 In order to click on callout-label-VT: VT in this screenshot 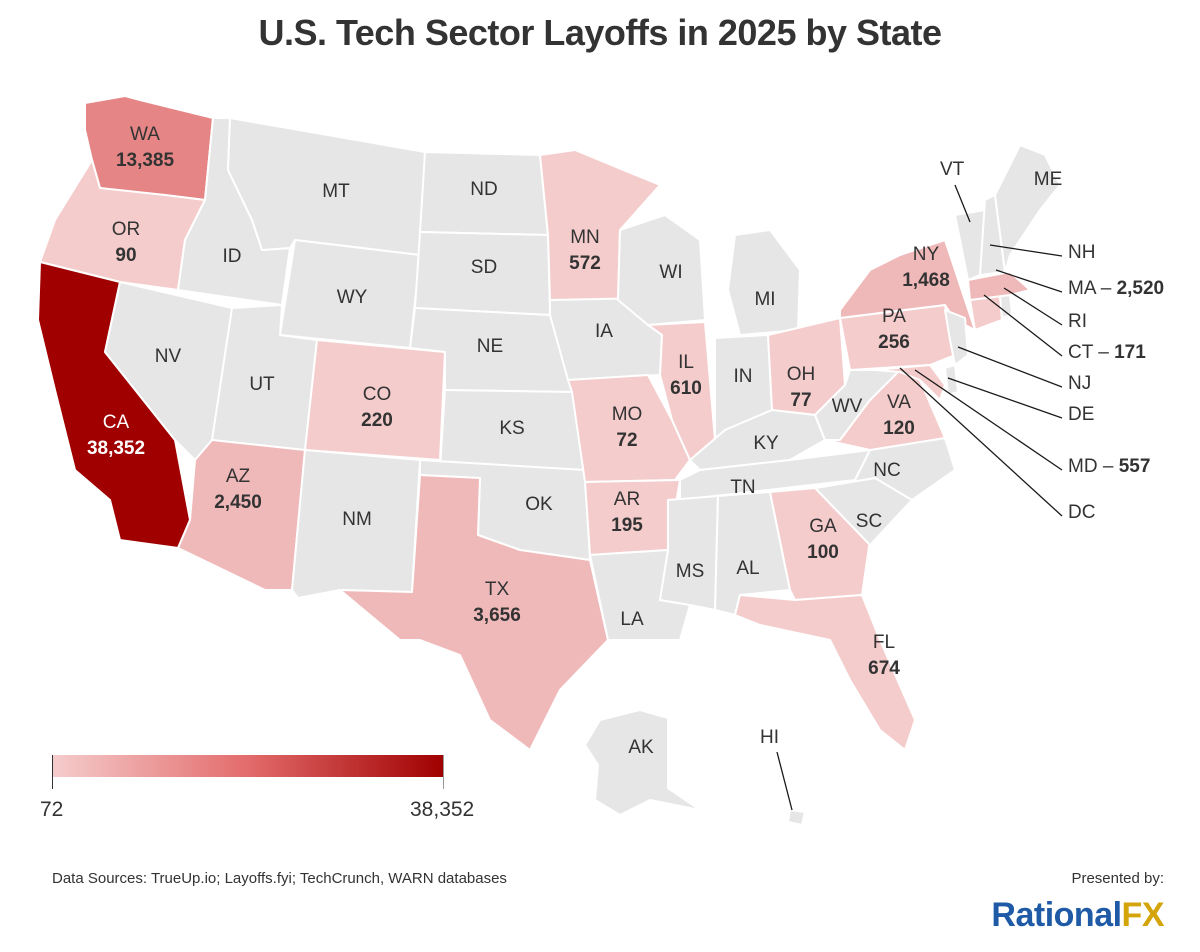, I will do `click(952, 169)`.